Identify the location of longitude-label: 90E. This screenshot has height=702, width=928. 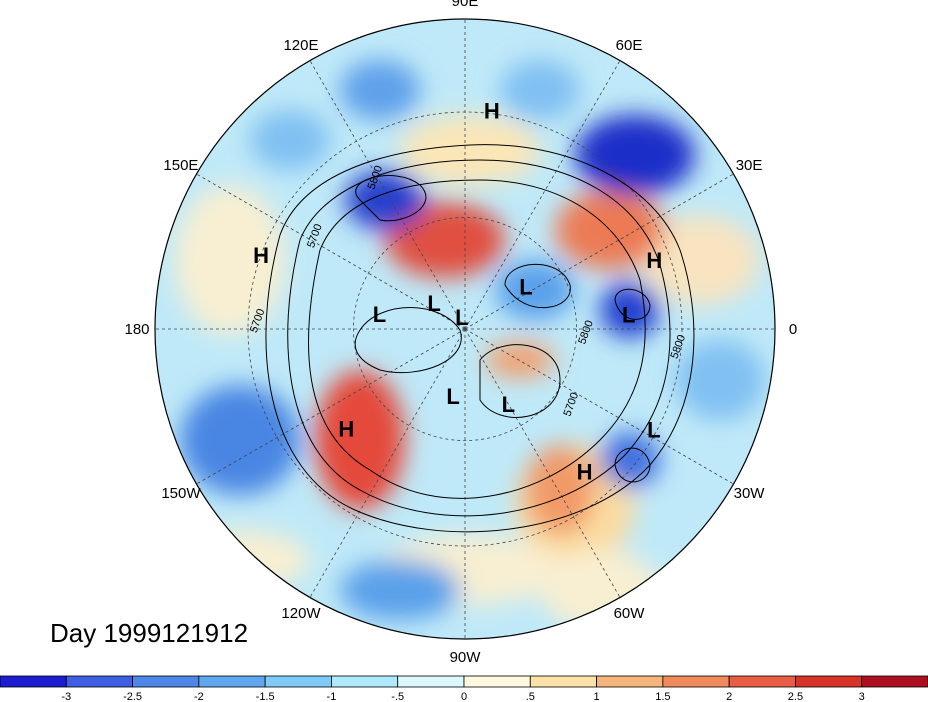
(465, 5).